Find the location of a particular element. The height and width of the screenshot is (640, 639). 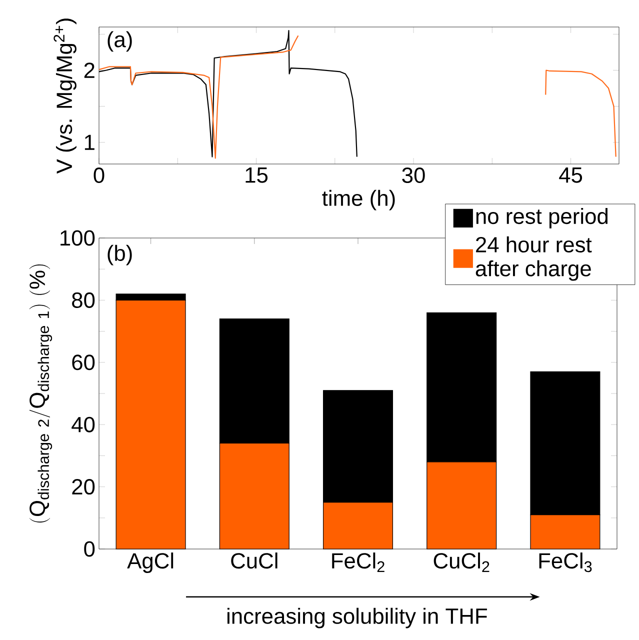

legend-label: 24 hour rest after charge is located at coordinates (534, 258).